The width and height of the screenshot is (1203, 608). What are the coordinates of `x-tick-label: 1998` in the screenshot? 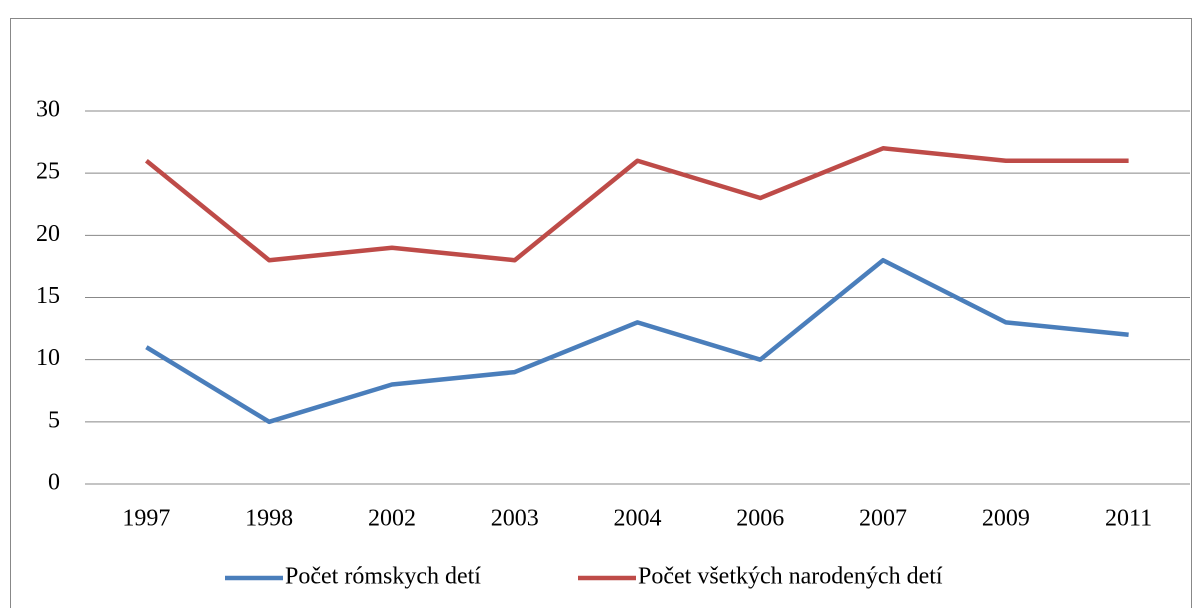 It's located at (269, 519).